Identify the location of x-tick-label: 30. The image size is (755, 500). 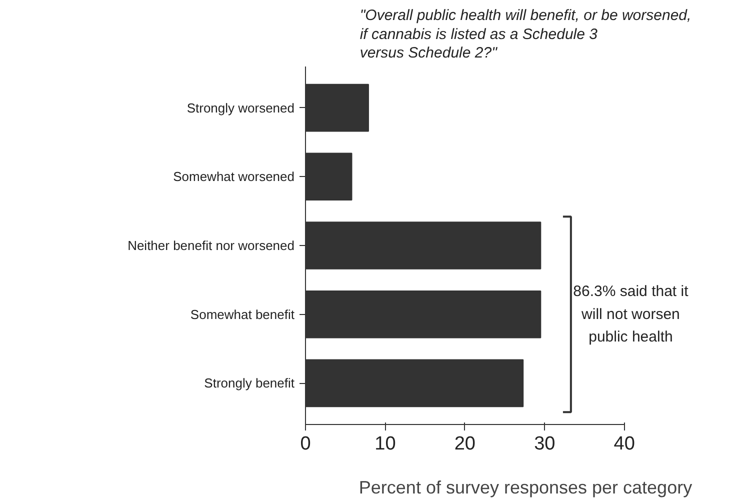
(545, 444).